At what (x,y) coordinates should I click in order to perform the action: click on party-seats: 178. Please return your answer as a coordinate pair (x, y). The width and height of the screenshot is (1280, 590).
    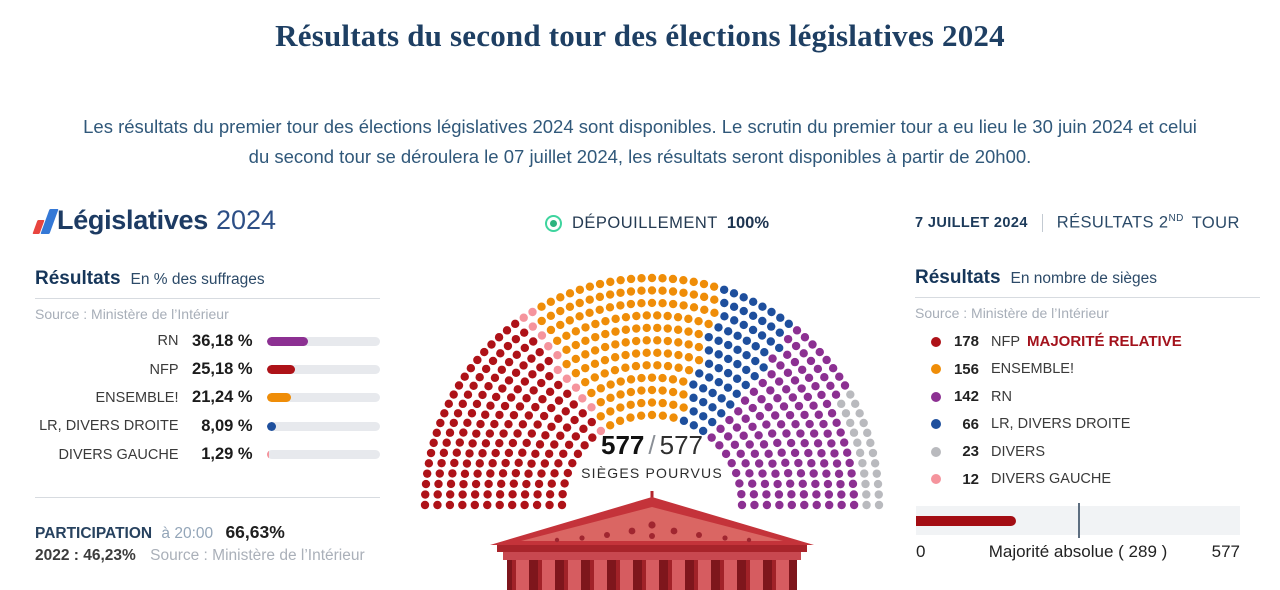
    Looking at the image, I should click on (966, 342).